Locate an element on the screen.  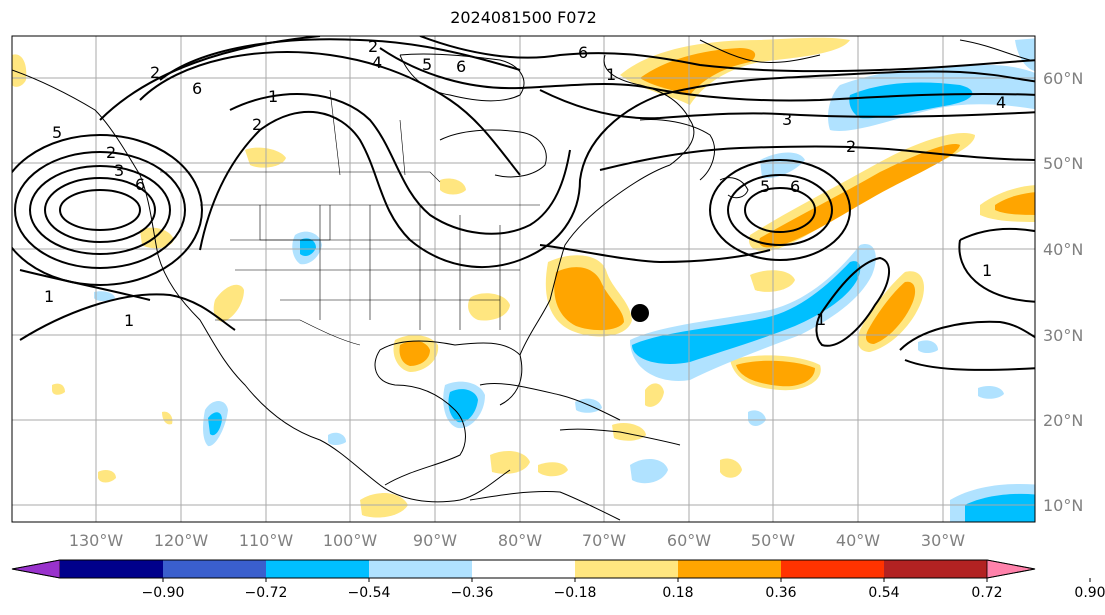
political-borders is located at coordinates (350, 217).